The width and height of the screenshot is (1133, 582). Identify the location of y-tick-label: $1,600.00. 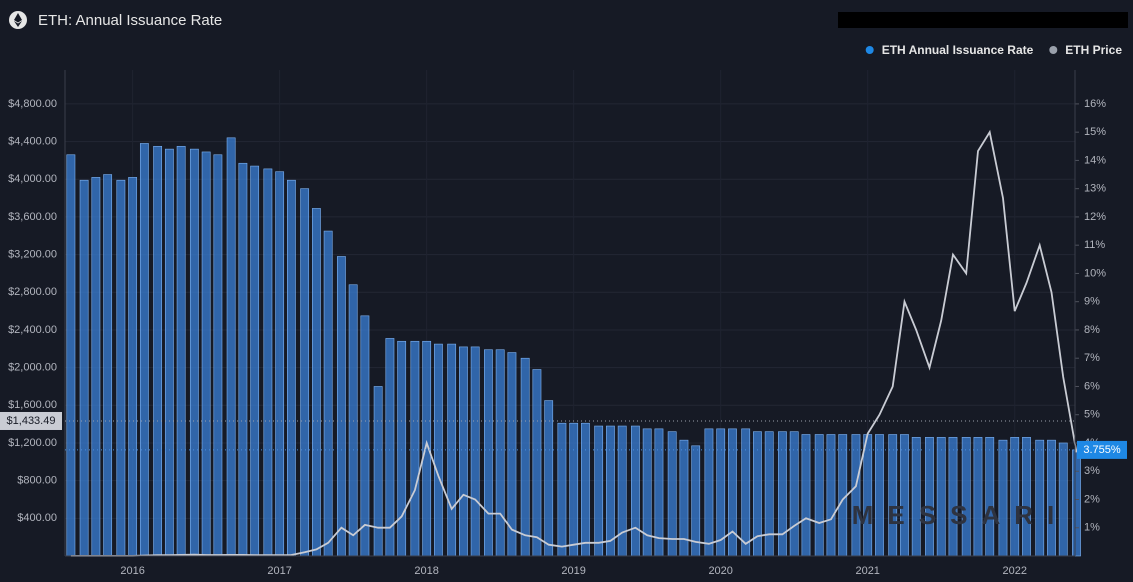
(32, 405).